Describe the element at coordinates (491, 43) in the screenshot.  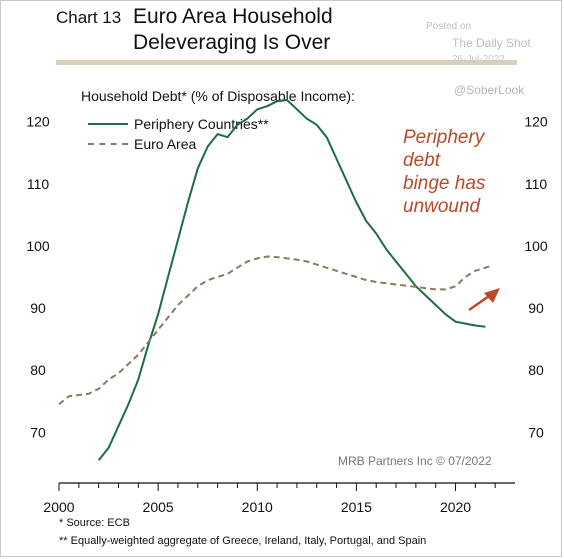
I see `watermark-site: The Daily Shot` at that location.